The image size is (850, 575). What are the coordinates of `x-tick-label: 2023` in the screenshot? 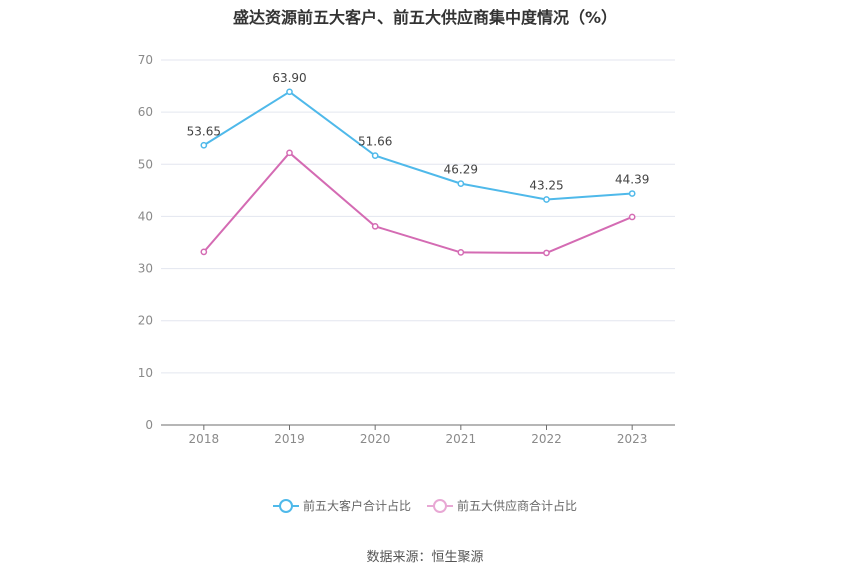 It's located at (632, 439).